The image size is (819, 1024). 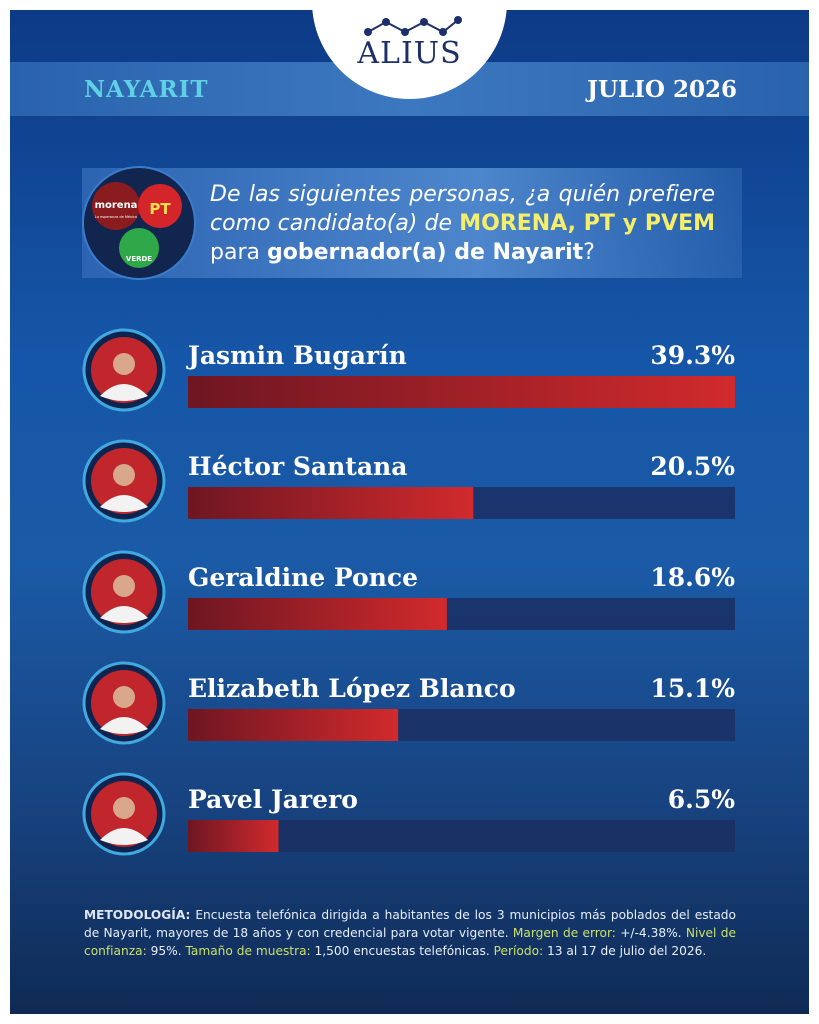 What do you see at coordinates (589, 252) in the screenshot?
I see `question-text: ?` at bounding box center [589, 252].